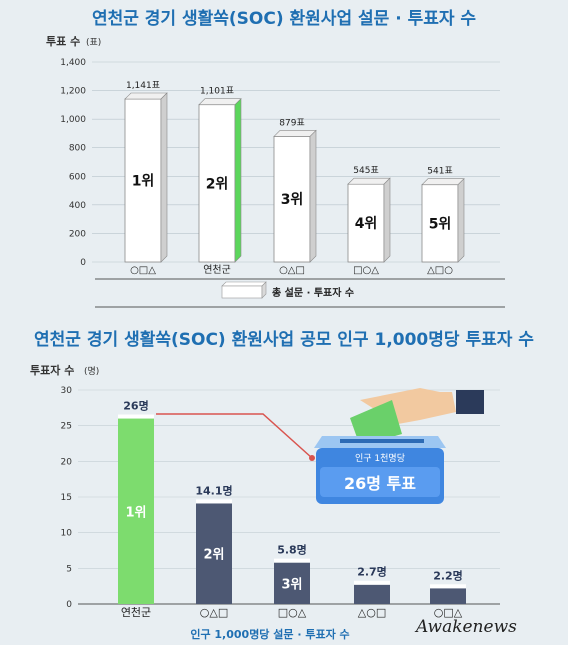  I want to click on chart1-bar-group: 879표 3위 ○△□, so click(295, 197).